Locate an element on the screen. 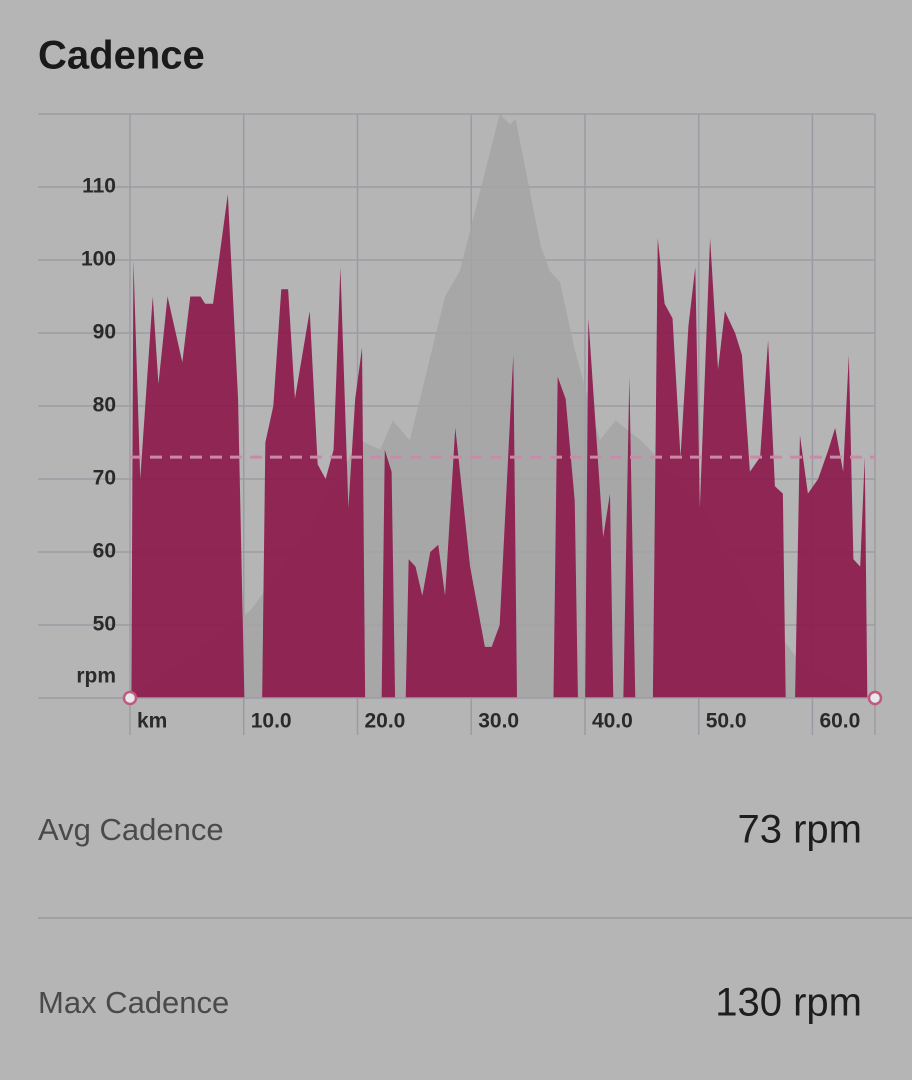 This screenshot has height=1080, width=912. x-tick-label: km is located at coordinates (152, 721).